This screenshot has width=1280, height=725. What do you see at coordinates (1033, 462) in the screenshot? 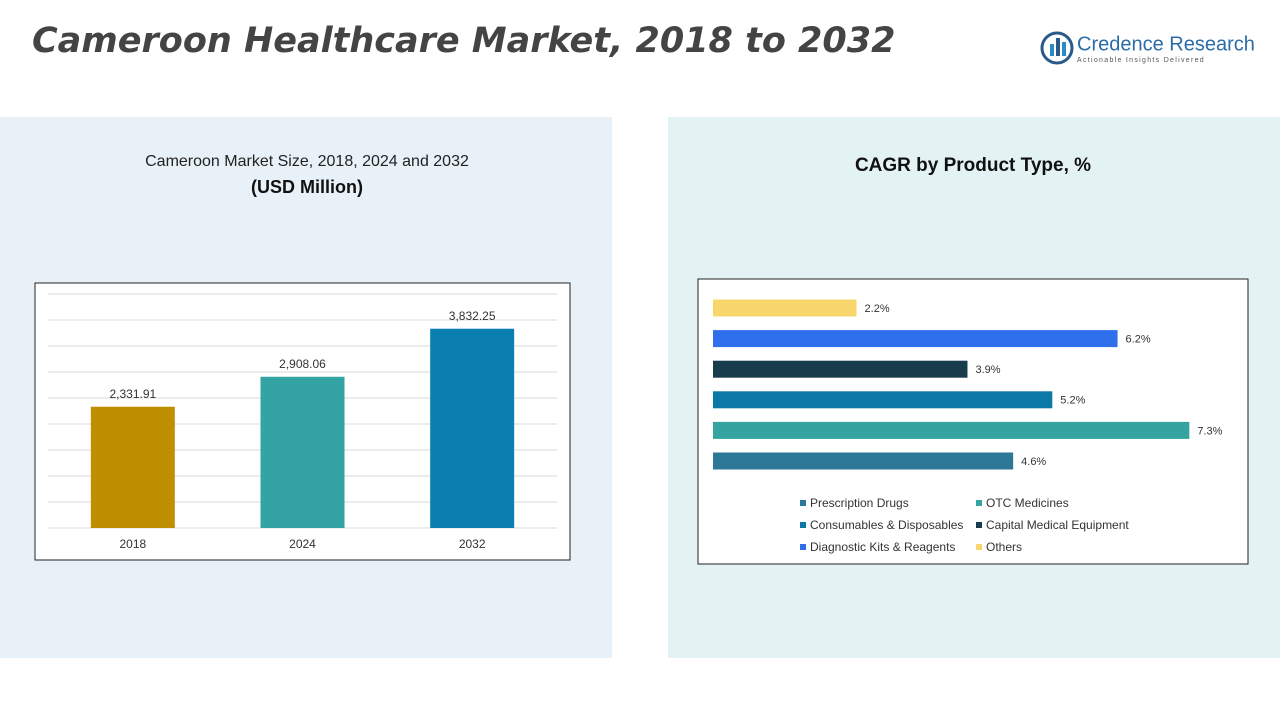
I see `value-label: 4.6%` at bounding box center [1033, 462].